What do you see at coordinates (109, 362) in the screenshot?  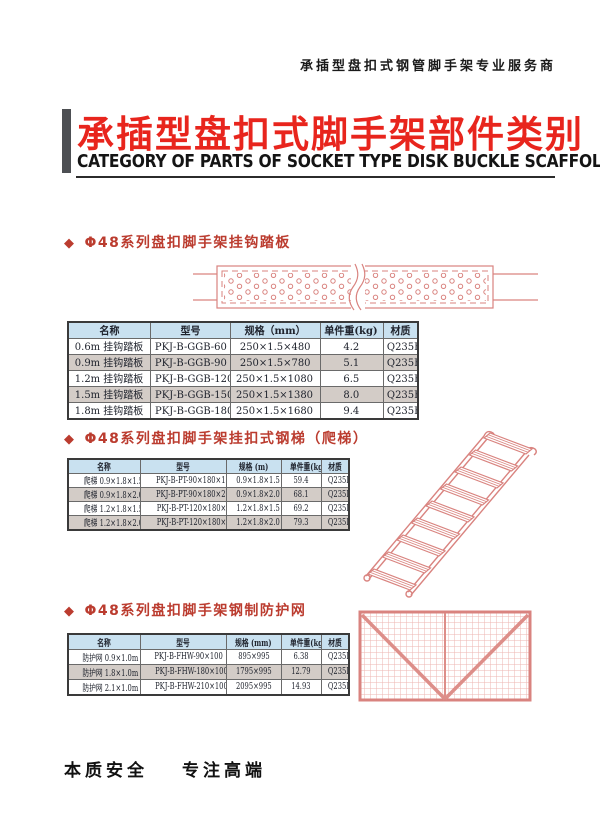 I see `table-cell: 0.9m 挂钩踏板` at bounding box center [109, 362].